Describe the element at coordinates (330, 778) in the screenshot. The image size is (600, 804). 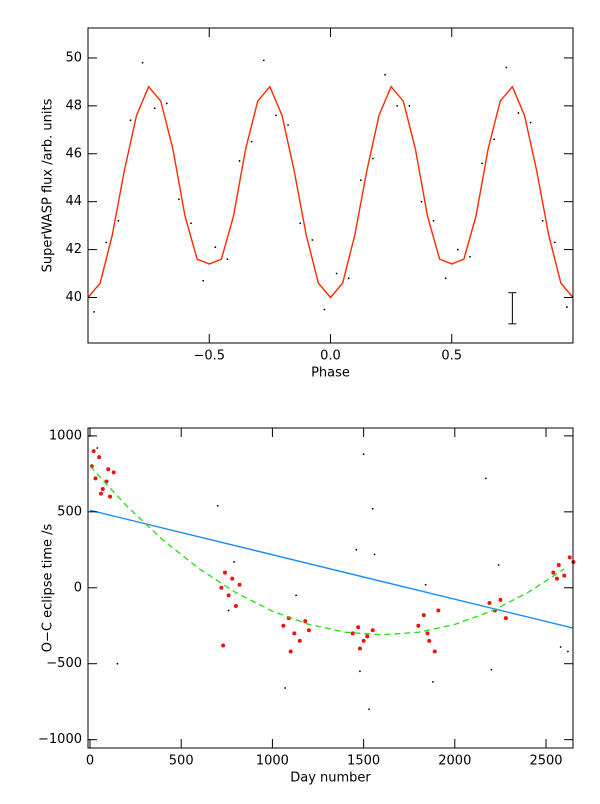
I see `x-axis-label: Day number` at that location.